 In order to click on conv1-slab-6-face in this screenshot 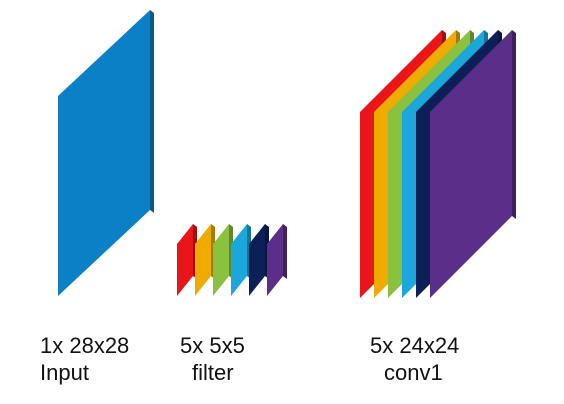, I will do `click(471, 164)`.